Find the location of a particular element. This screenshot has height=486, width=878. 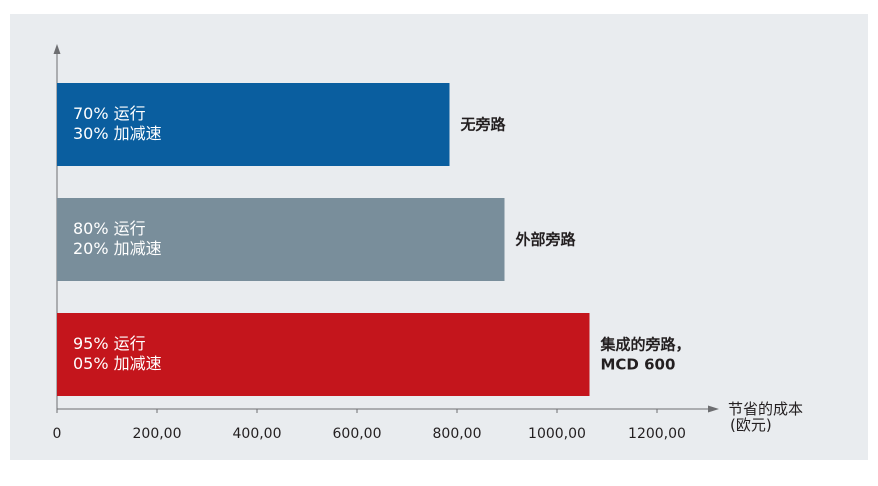

x-tick-label: 1000,00 is located at coordinates (557, 434).